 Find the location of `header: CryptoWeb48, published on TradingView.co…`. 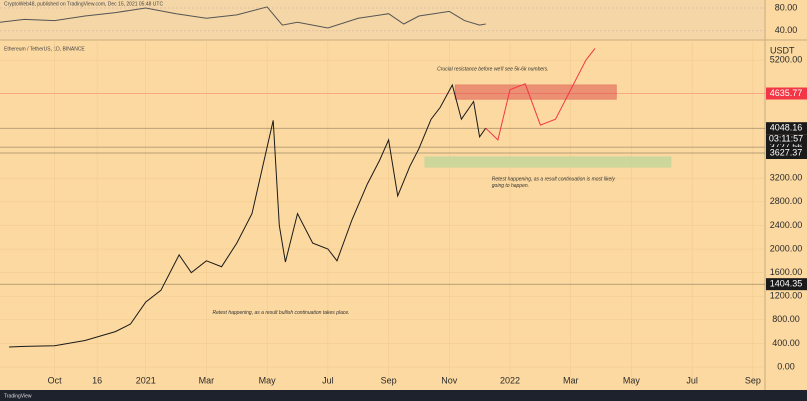

header: CryptoWeb48, published on TradingView.co… is located at coordinates (83, 4).